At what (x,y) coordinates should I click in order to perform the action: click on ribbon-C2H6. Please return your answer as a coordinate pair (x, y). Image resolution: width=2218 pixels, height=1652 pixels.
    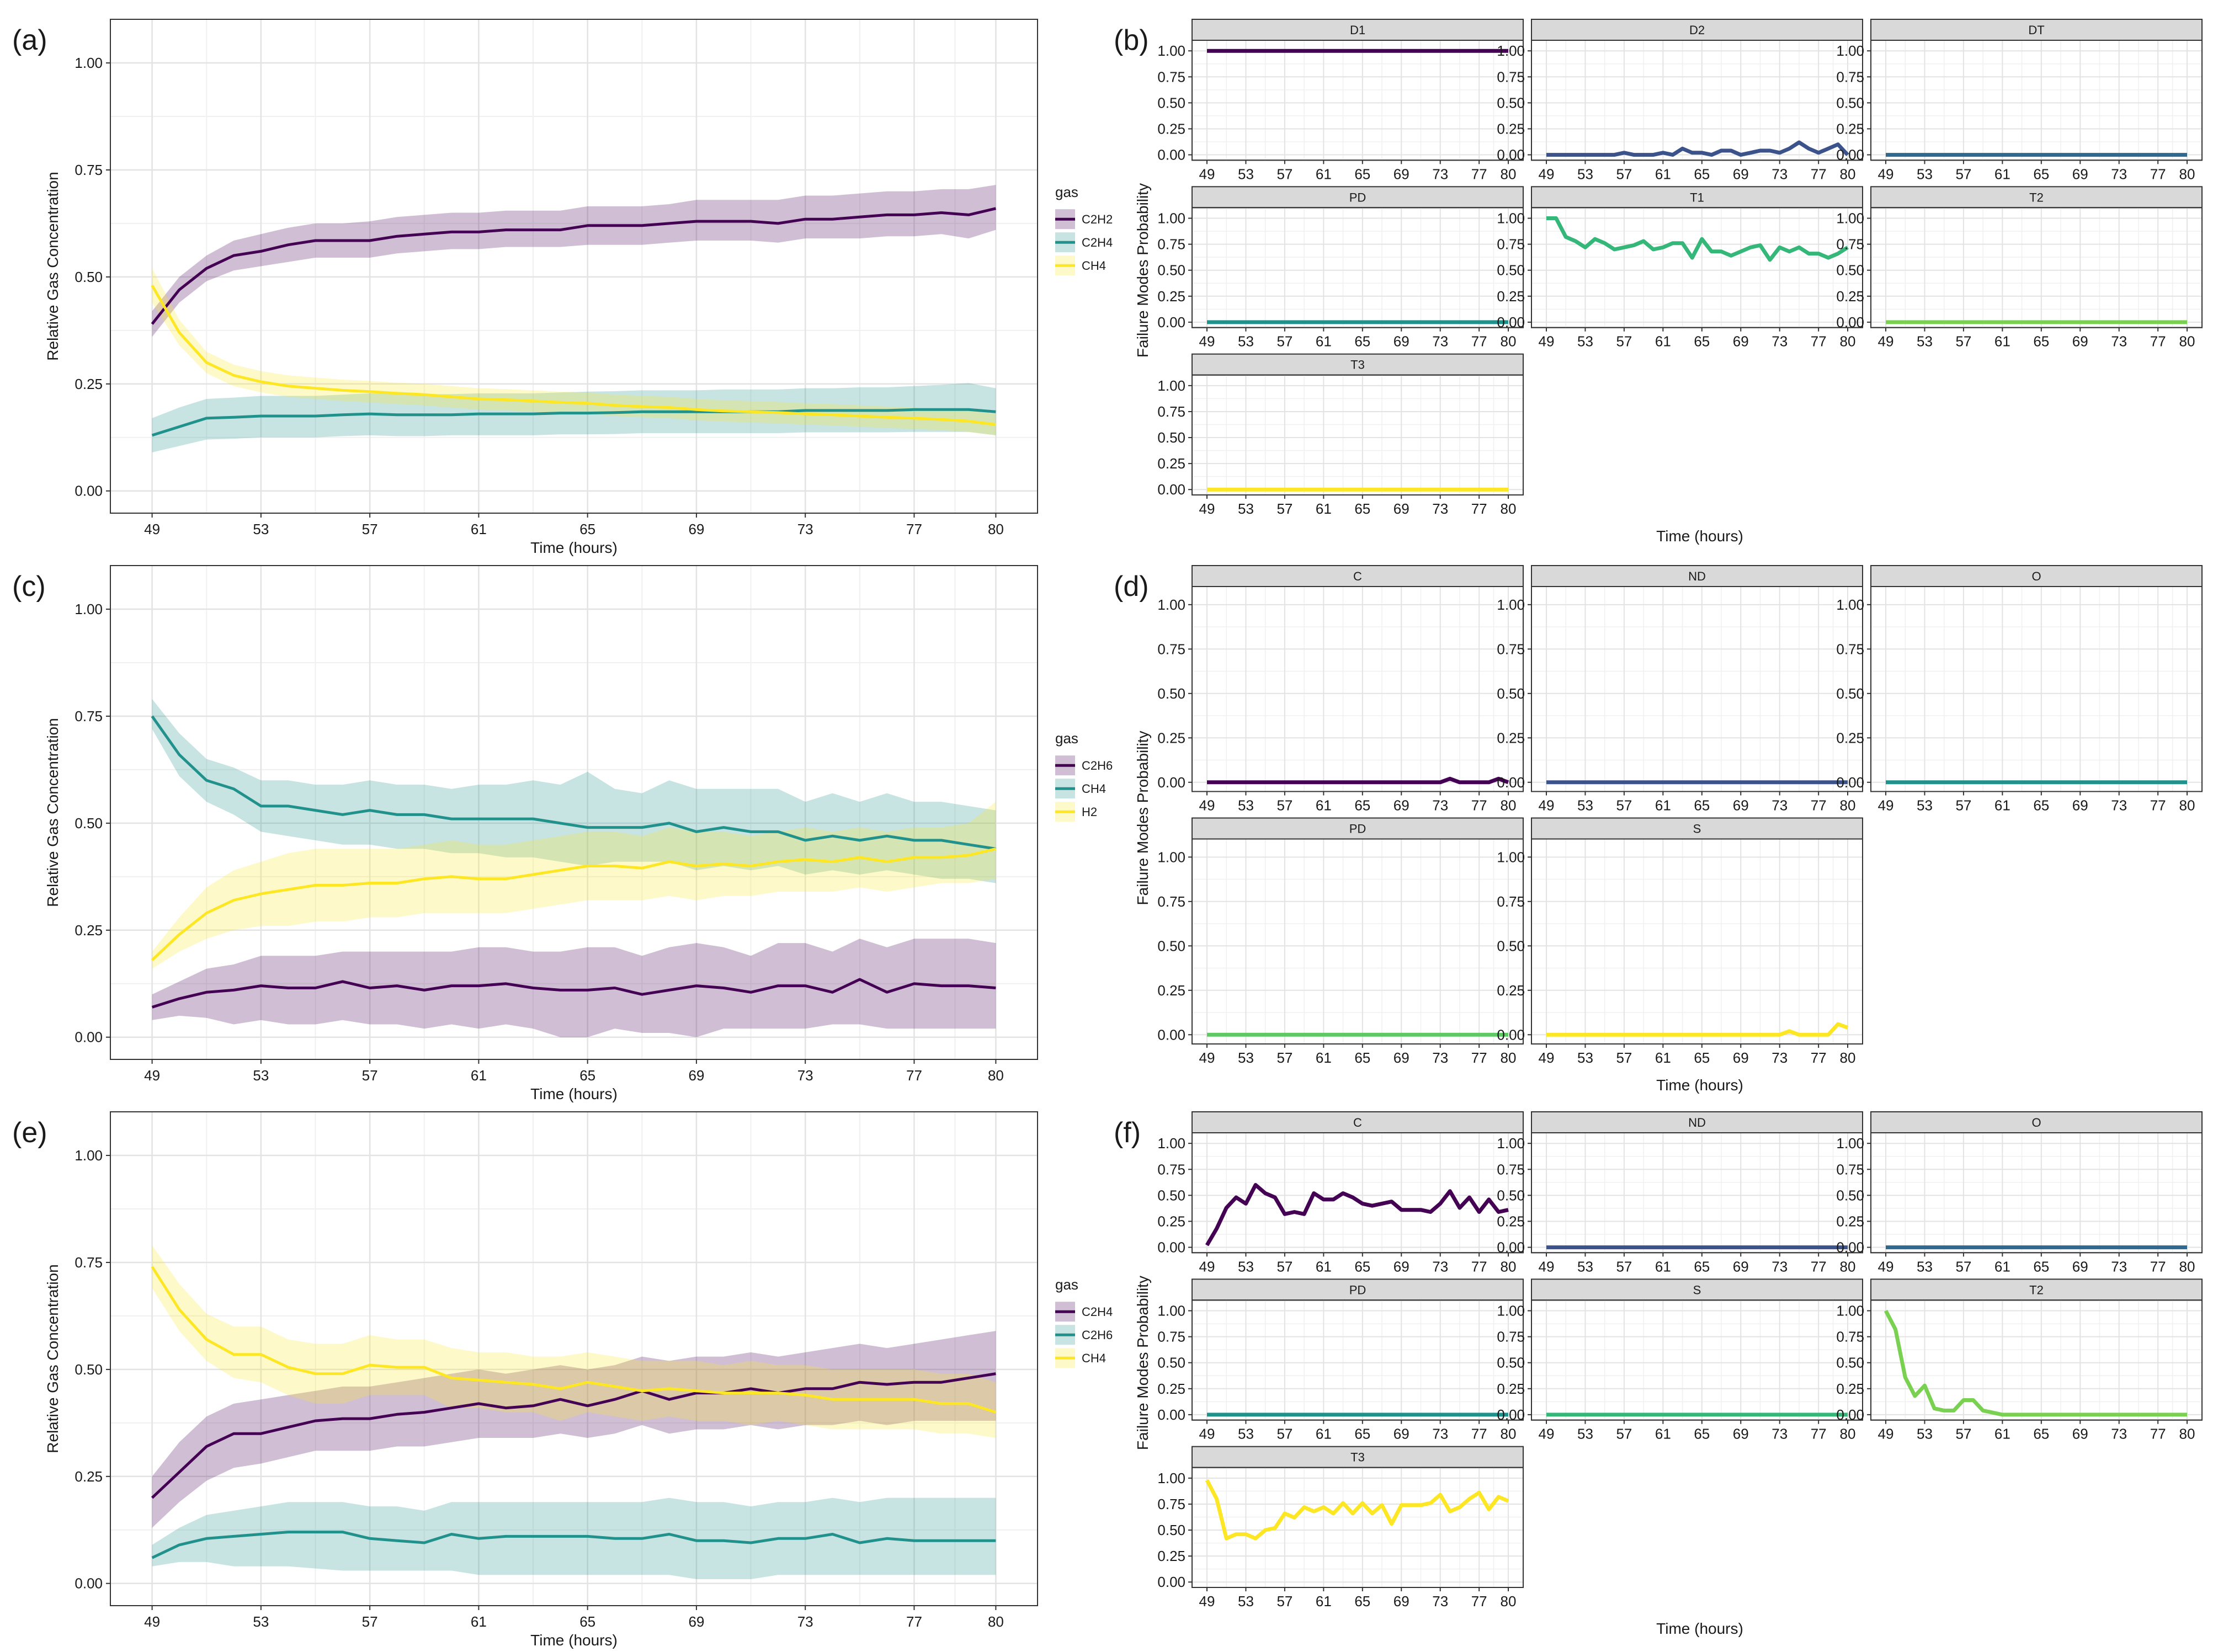
    Looking at the image, I should click on (574, 988).